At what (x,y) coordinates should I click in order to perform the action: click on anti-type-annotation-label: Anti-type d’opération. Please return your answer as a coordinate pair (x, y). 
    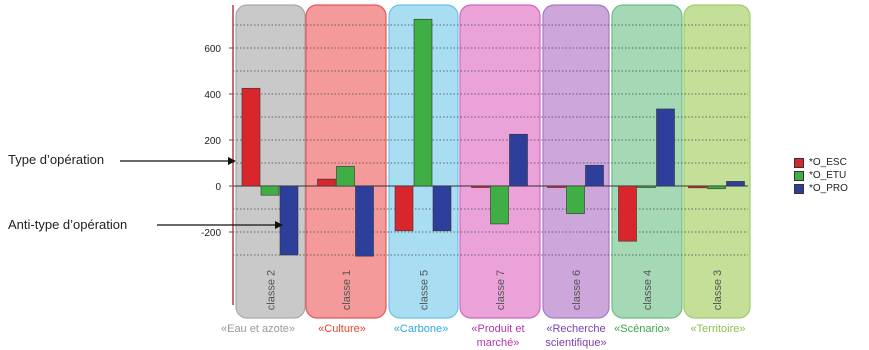
    Looking at the image, I should click on (68, 224).